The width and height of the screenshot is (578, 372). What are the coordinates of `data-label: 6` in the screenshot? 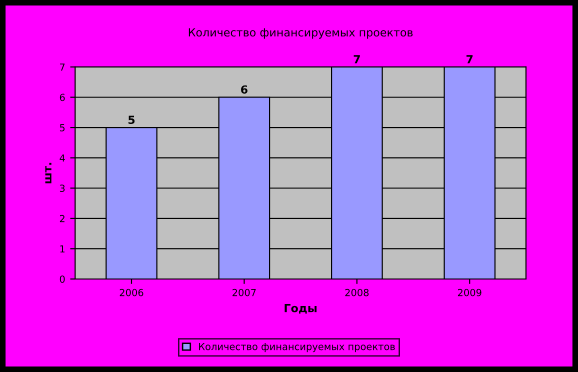 It's located at (244, 89).